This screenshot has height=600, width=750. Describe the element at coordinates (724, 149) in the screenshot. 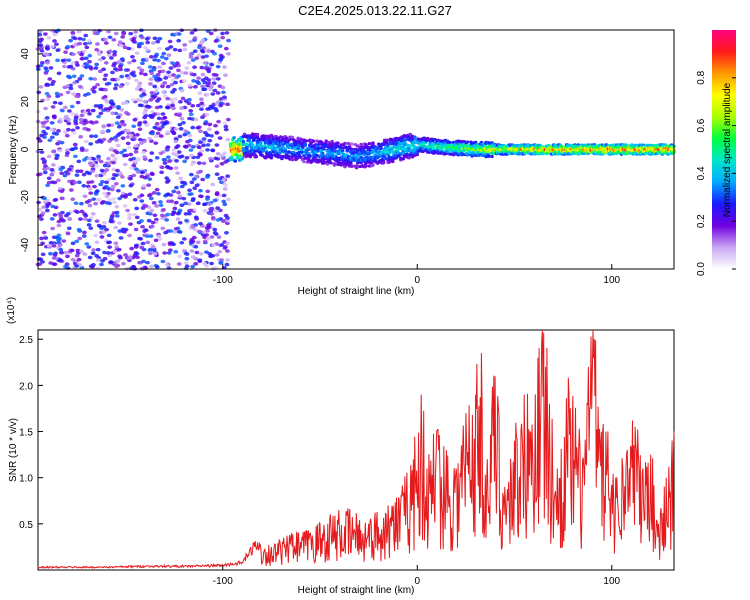

I see `colorbar-gradient` at that location.